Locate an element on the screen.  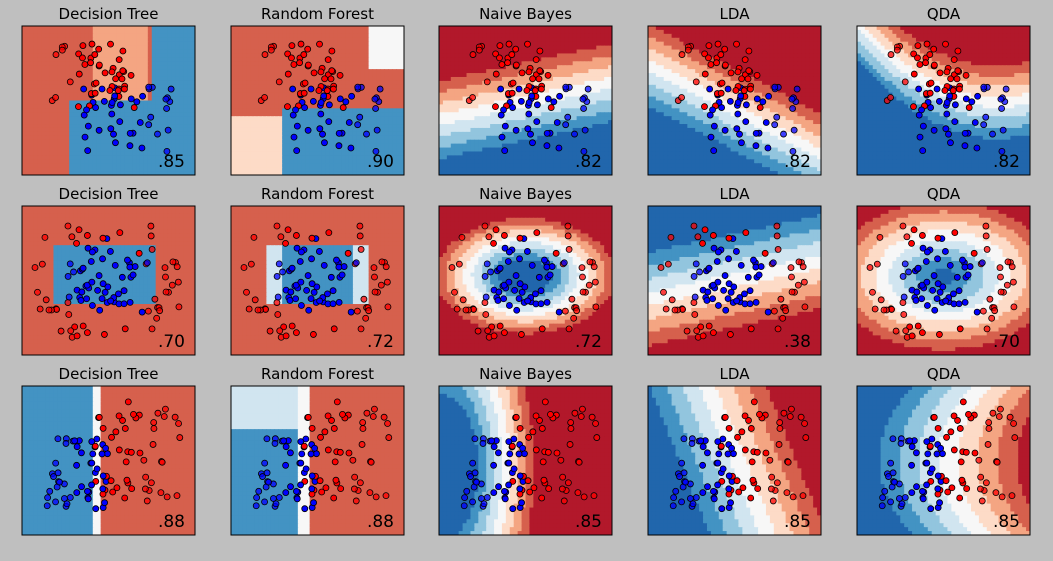
score-label: .90 is located at coordinates (380, 162).